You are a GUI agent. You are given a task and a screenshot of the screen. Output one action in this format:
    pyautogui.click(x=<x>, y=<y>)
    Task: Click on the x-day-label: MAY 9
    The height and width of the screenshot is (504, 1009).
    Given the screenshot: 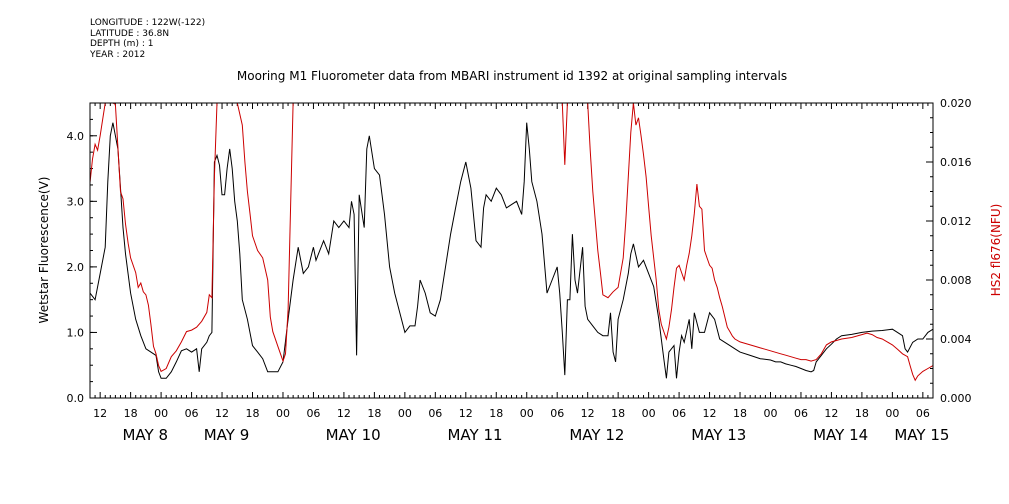 What is the action you would take?
    pyautogui.click(x=227, y=435)
    